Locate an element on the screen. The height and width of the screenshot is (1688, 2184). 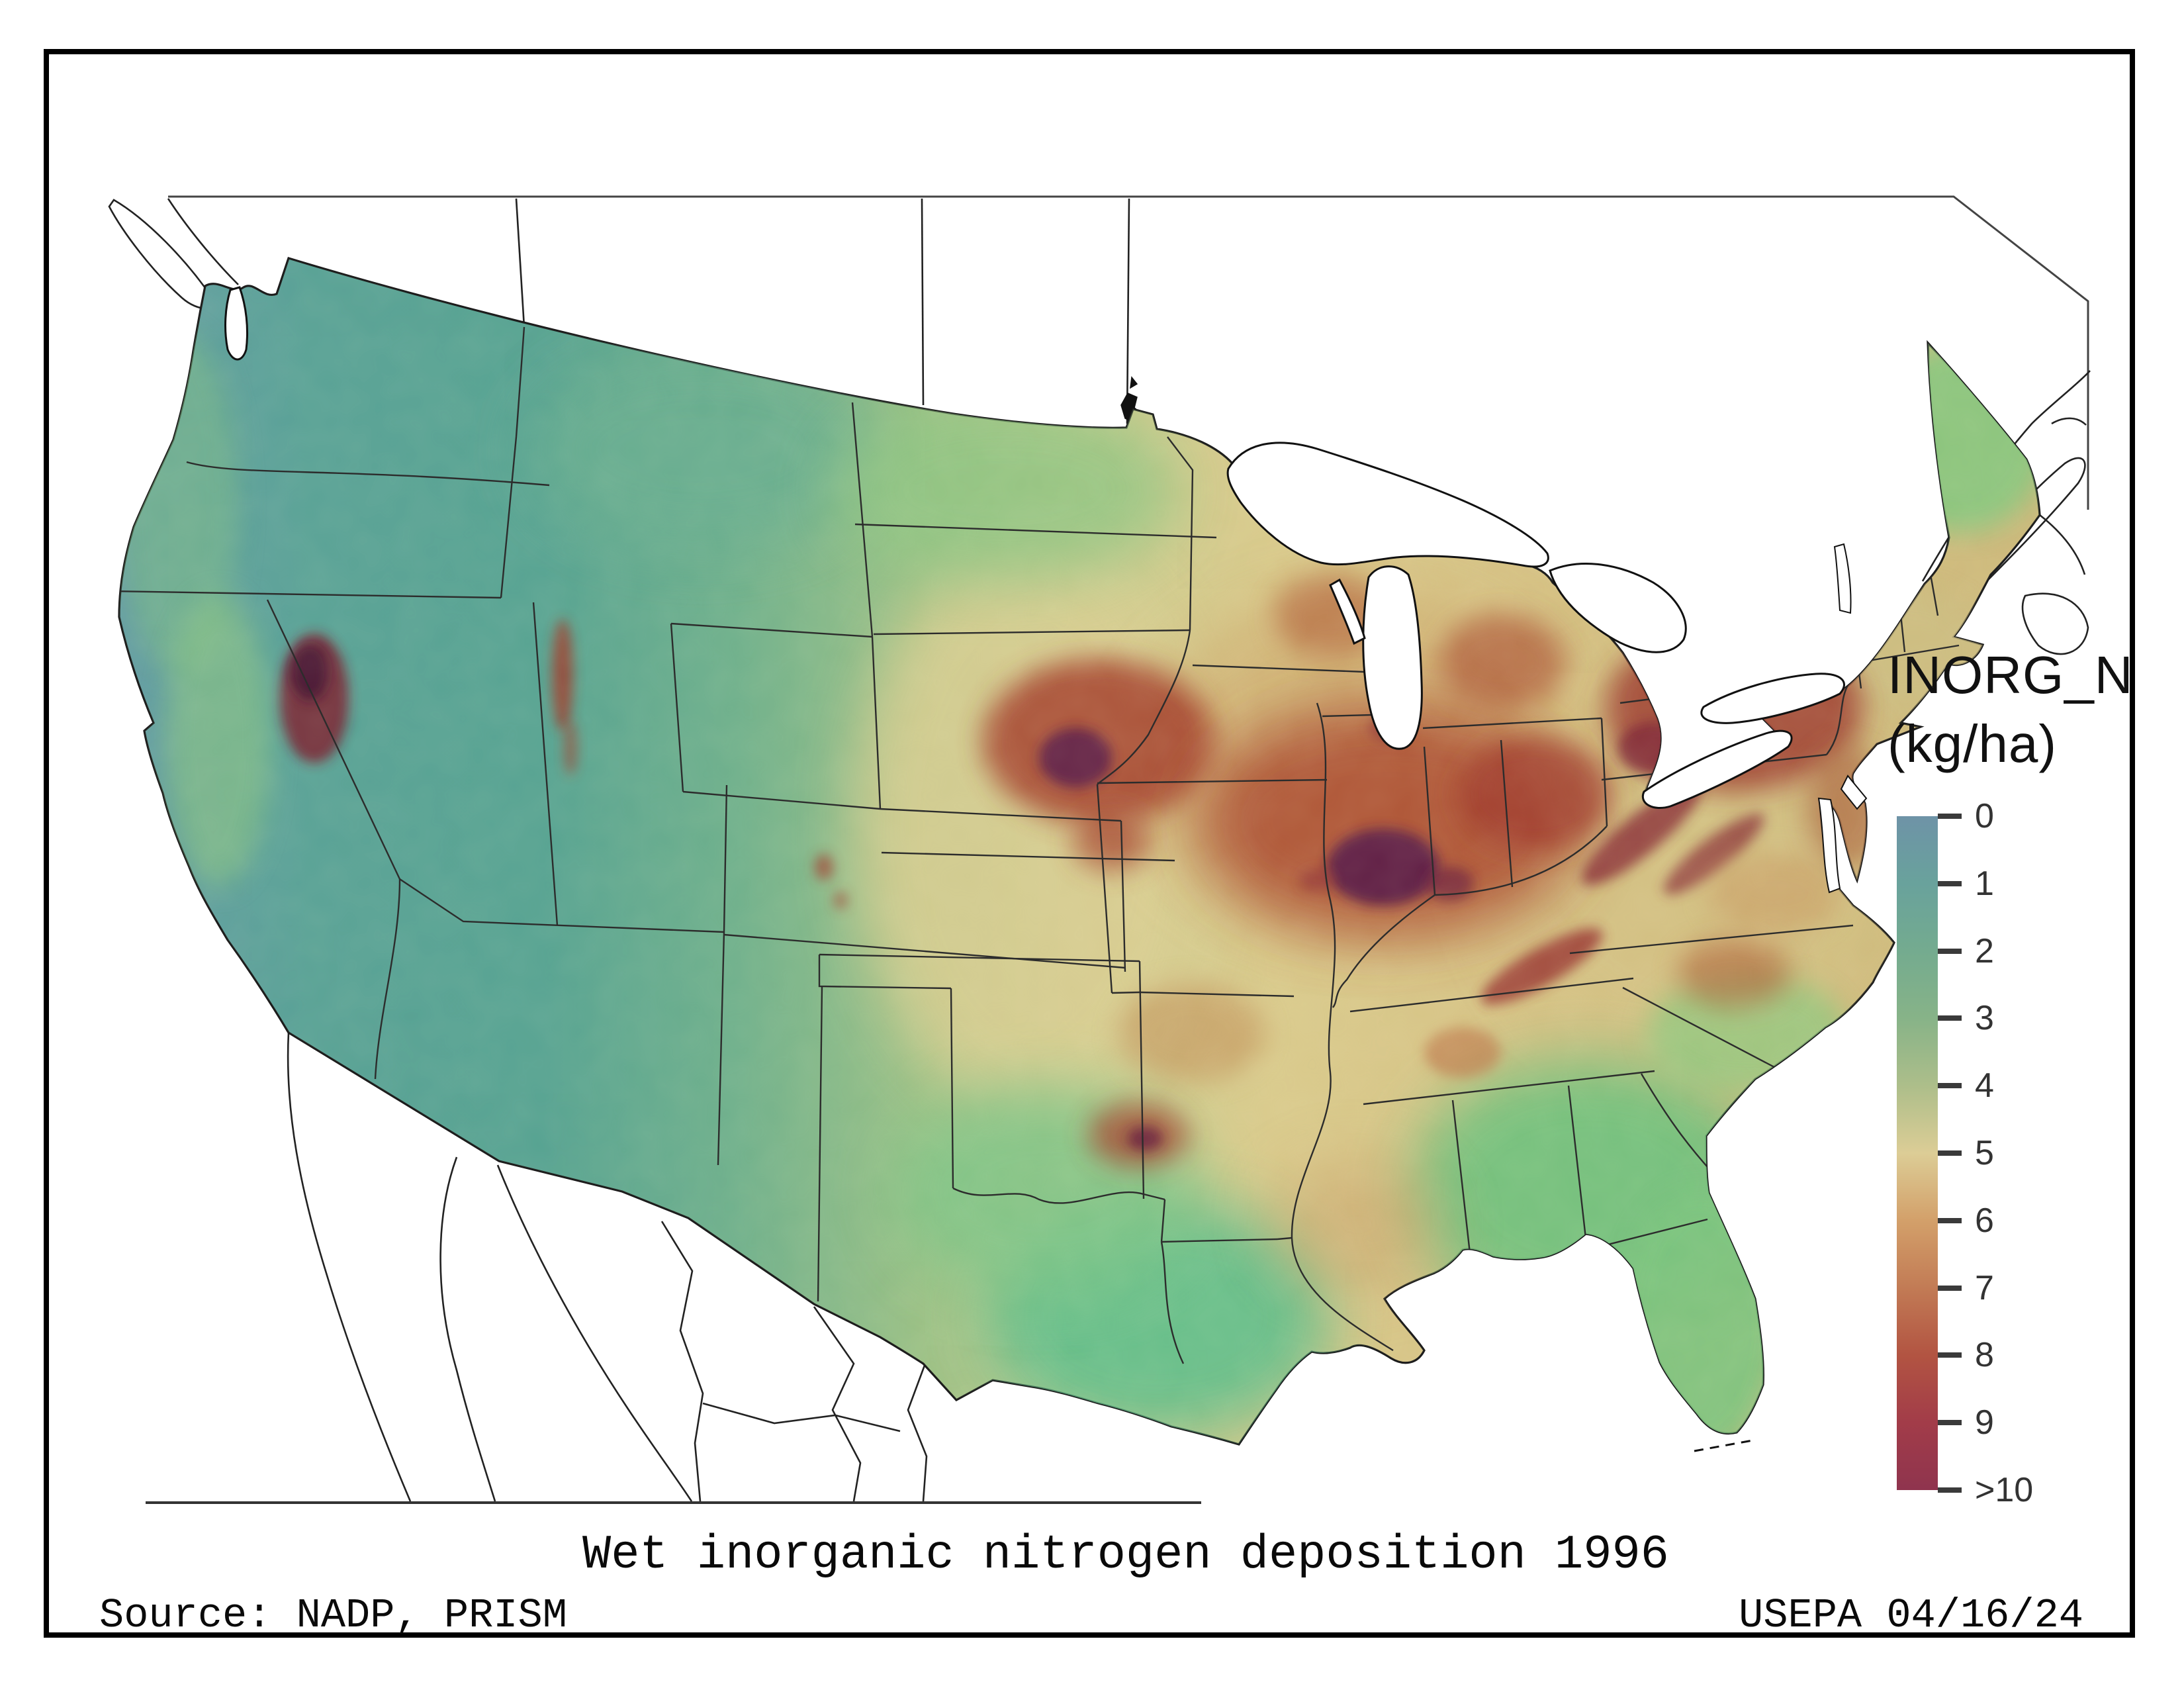
legend-title: INORG_N (kg/ha) is located at coordinates (2011, 709).